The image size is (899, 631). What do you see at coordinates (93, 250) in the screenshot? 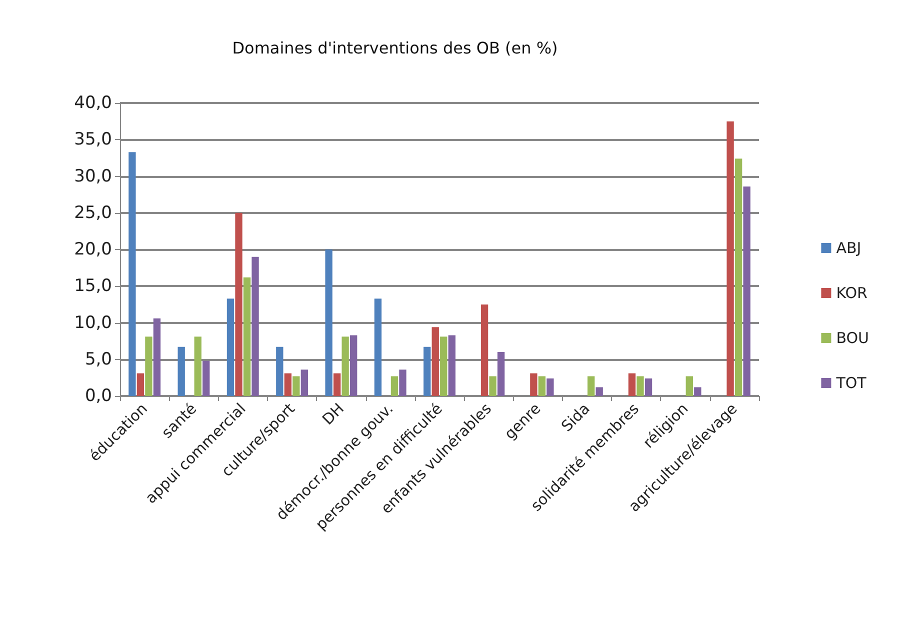
I see `y-tick-label: 20,0` at bounding box center [93, 250].